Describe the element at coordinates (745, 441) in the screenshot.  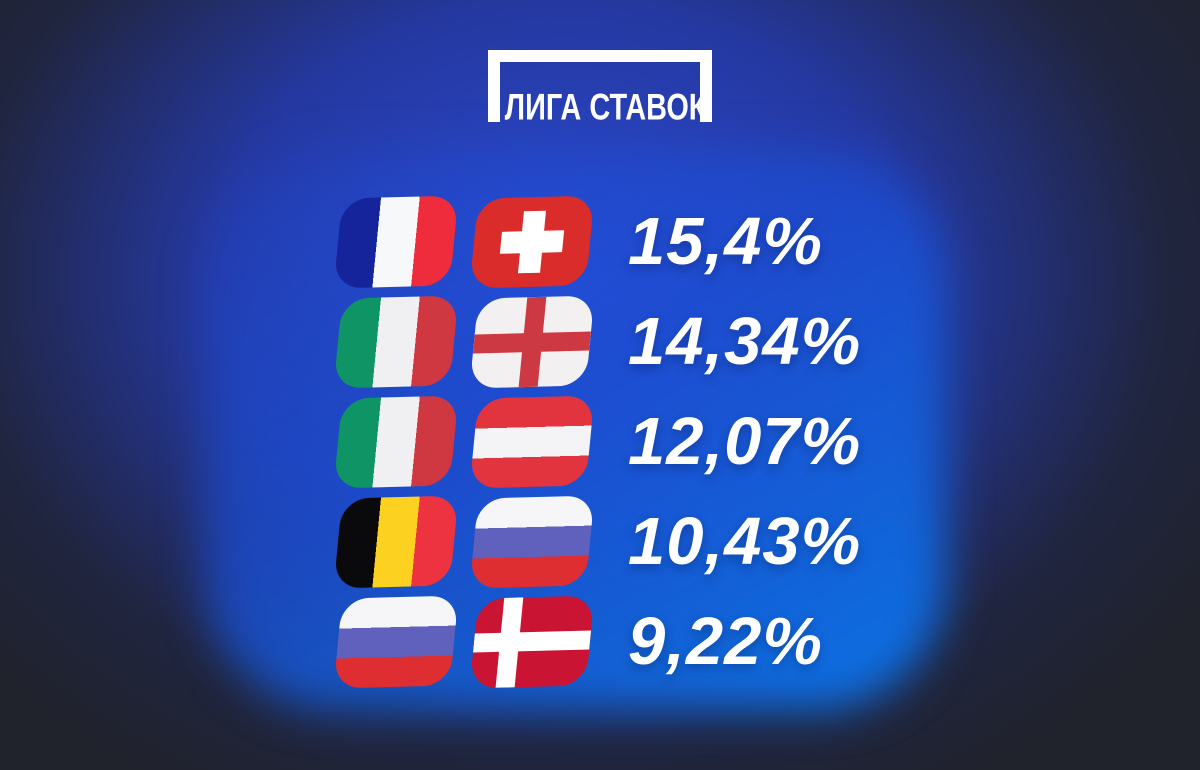
I see `percentage-value: 12,07%` at that location.